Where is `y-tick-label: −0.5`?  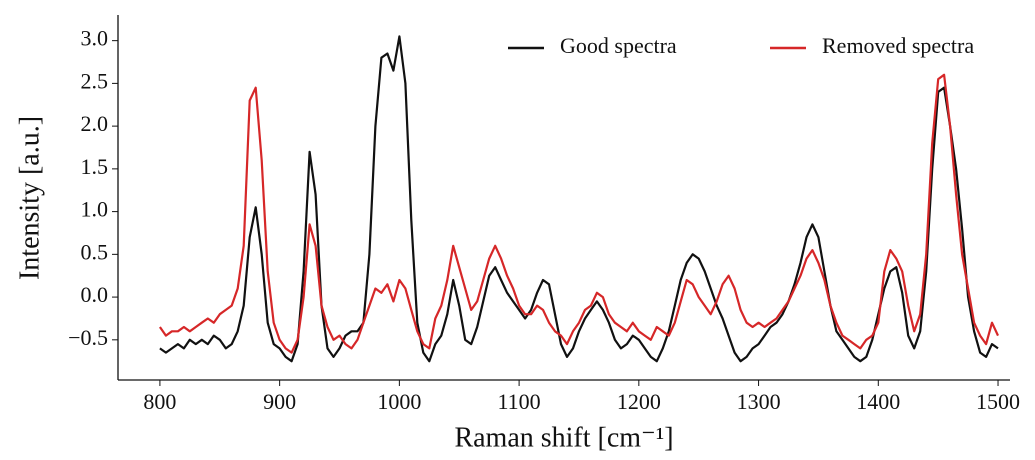
y-tick-label: −0.5 is located at coordinates (88, 337).